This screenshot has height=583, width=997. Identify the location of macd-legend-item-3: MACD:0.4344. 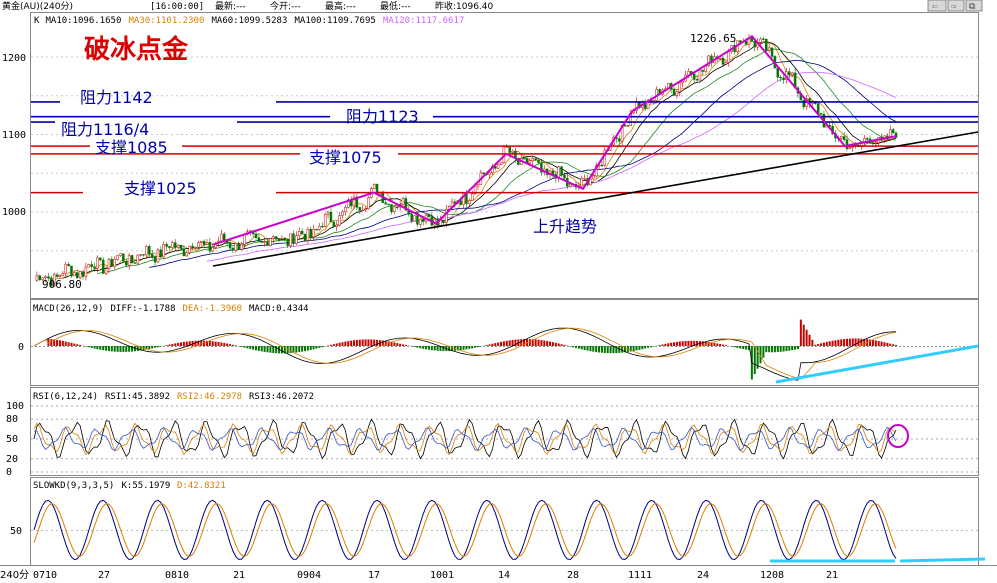
(279, 309).